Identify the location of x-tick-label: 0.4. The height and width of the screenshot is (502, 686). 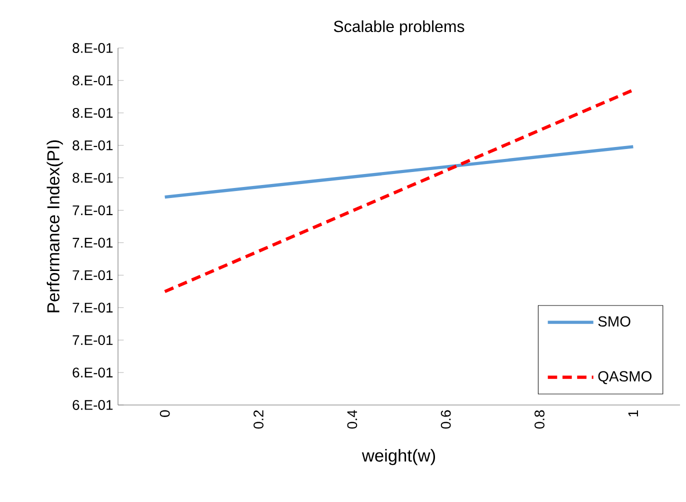
(352, 419).